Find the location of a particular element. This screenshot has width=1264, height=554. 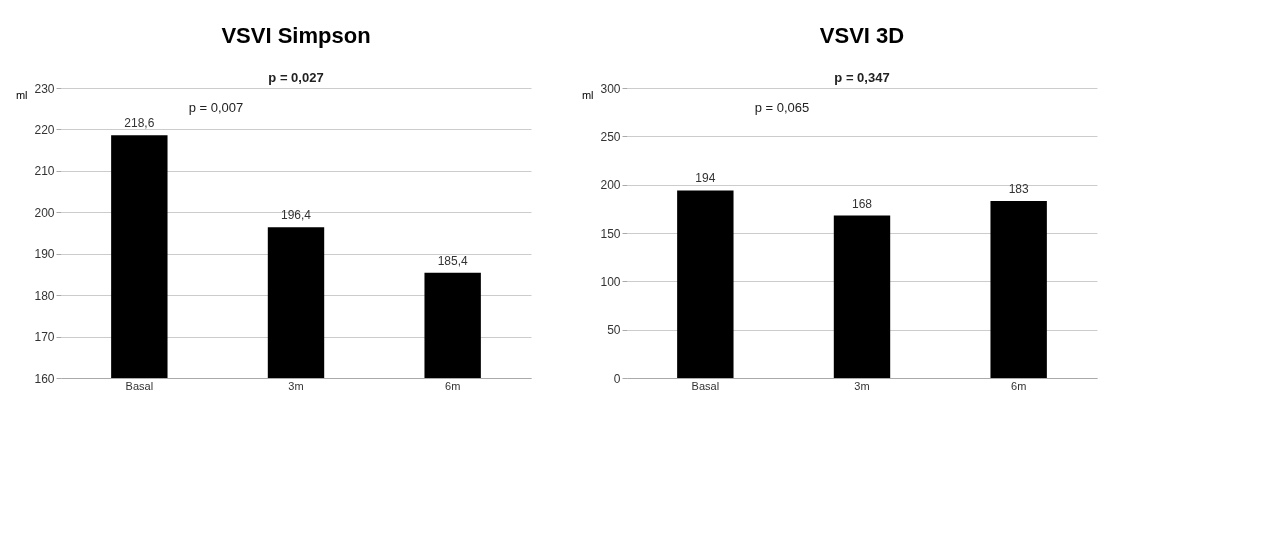

y-tick-label: 210 is located at coordinates (44, 171).